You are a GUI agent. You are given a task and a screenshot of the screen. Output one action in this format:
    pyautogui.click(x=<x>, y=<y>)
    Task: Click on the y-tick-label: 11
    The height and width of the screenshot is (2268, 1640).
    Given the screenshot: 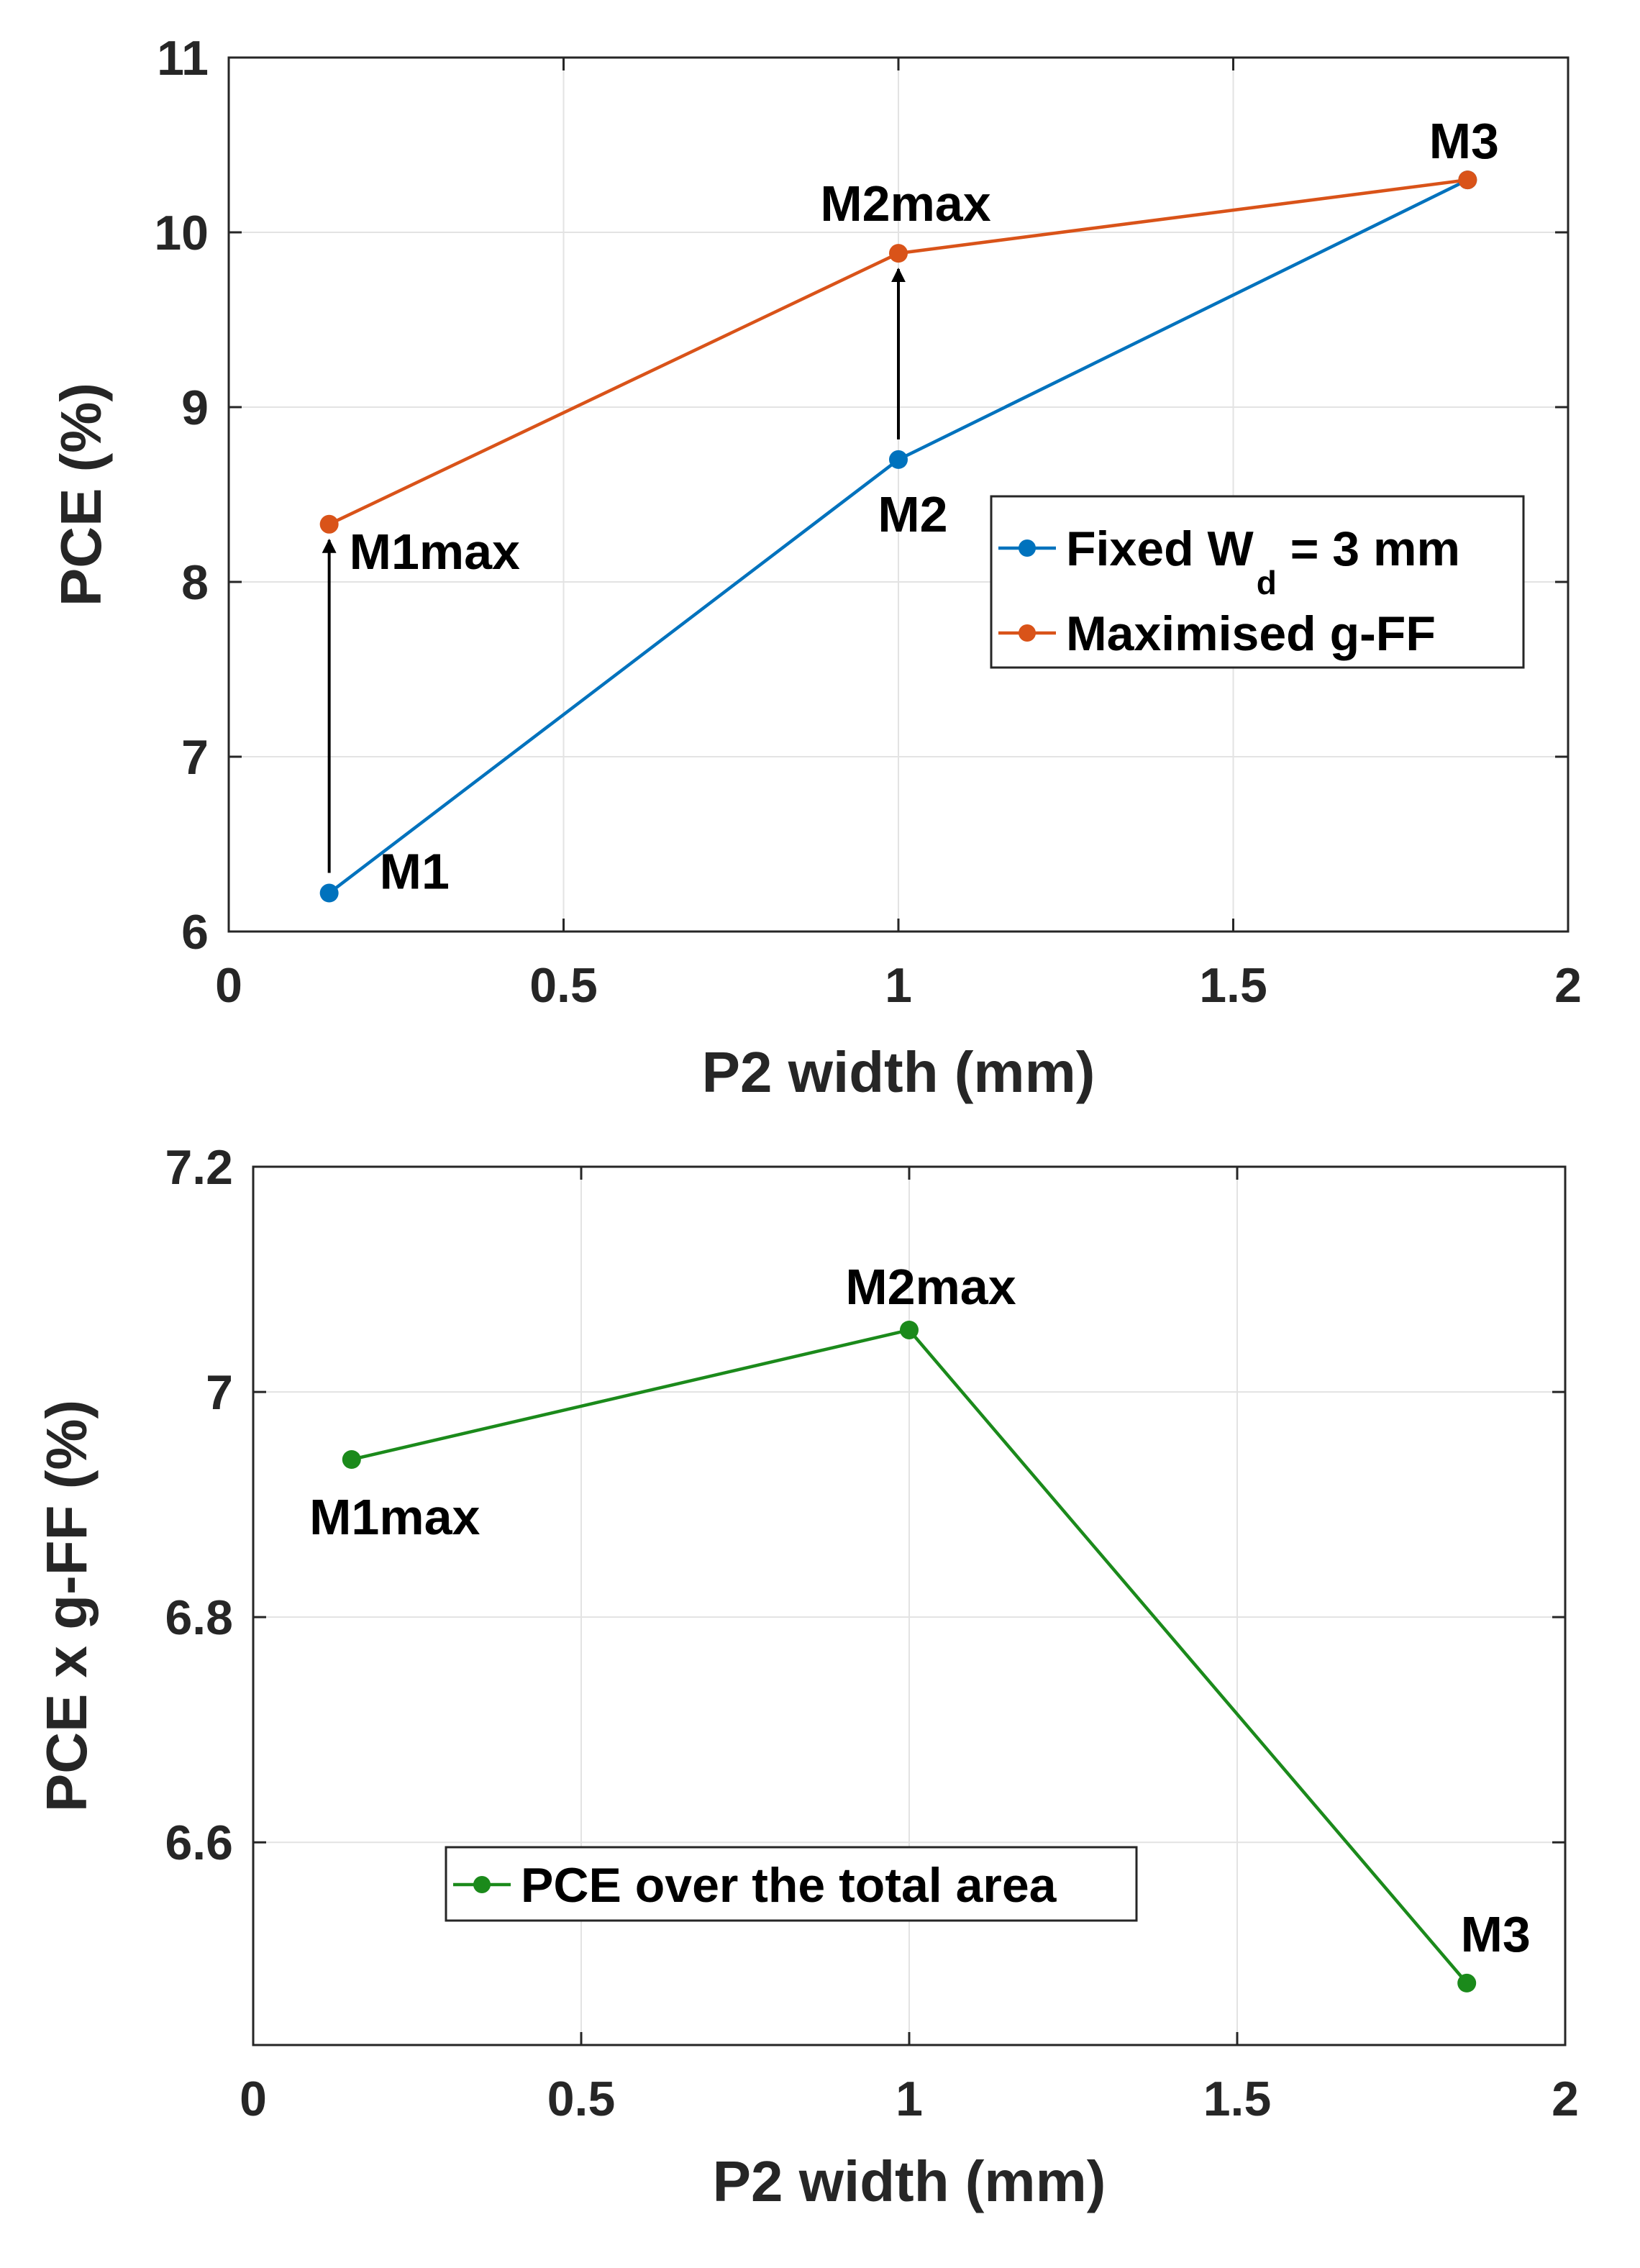 What is the action you would take?
    pyautogui.click(x=183, y=58)
    